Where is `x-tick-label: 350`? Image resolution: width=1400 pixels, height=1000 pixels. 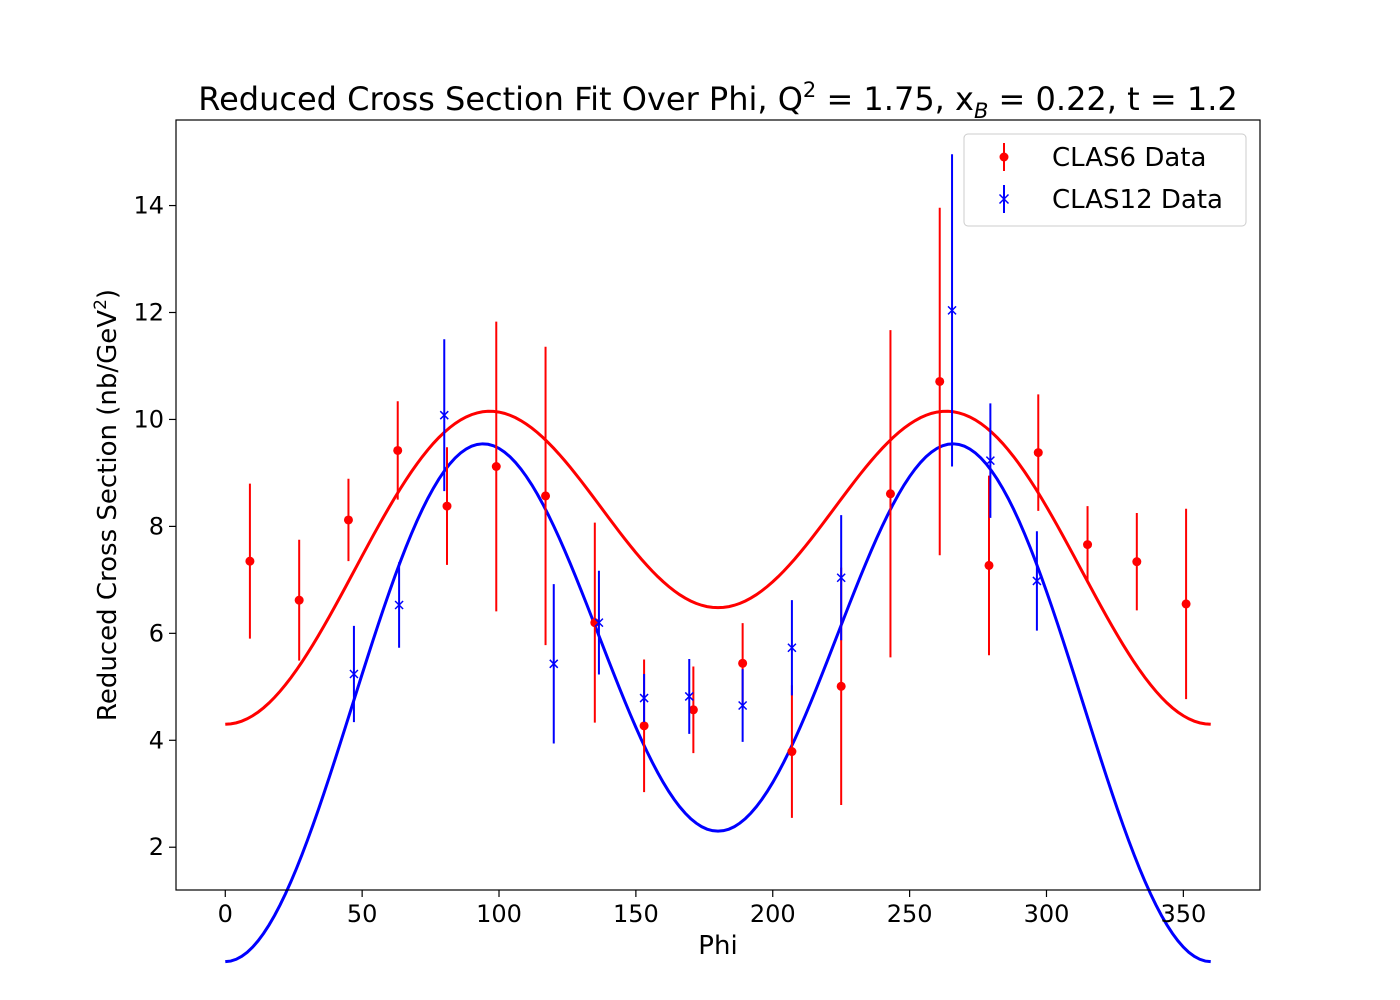
x-tick-label: 350 is located at coordinates (1183, 914).